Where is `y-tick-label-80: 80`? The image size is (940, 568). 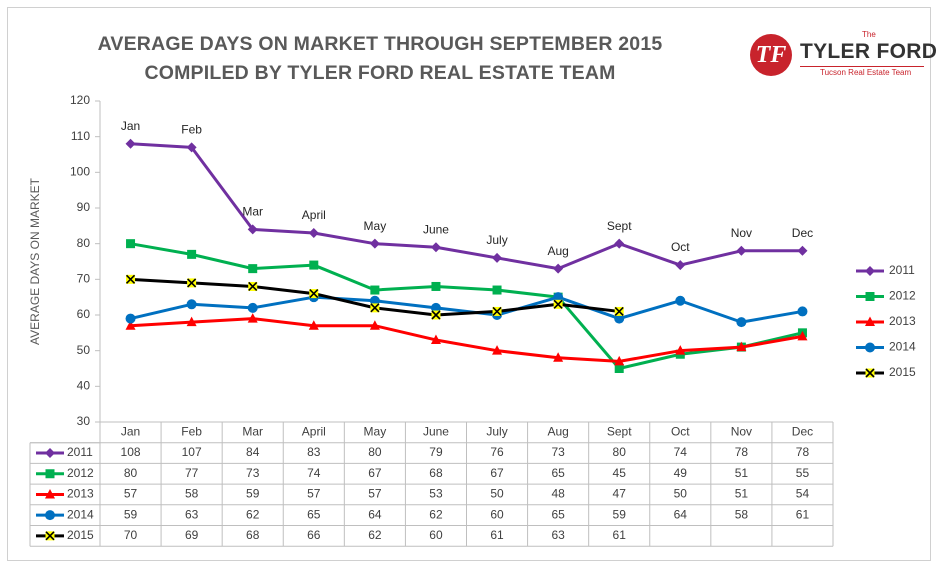
y-tick-label-80: 80 is located at coordinates (84, 243).